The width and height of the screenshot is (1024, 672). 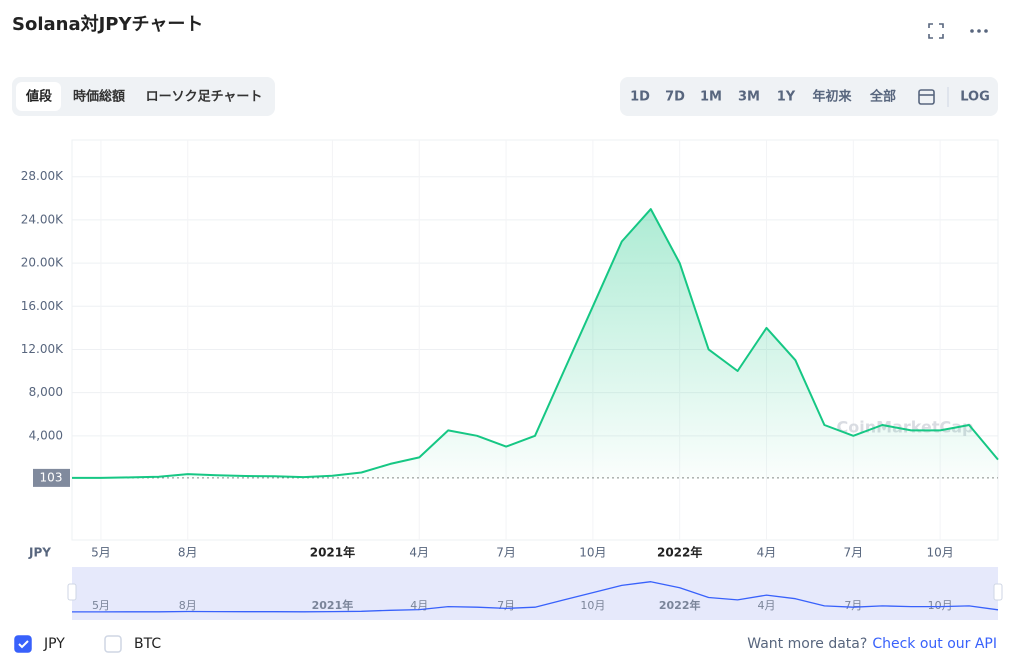 I want to click on y-tick-label: 16.00K, so click(x=42, y=306).